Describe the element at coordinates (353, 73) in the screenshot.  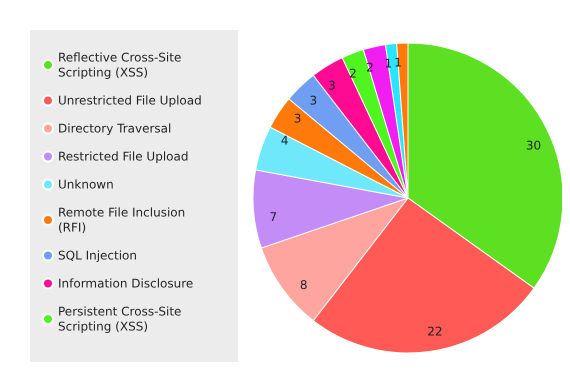
I see `data-label: 2` at that location.